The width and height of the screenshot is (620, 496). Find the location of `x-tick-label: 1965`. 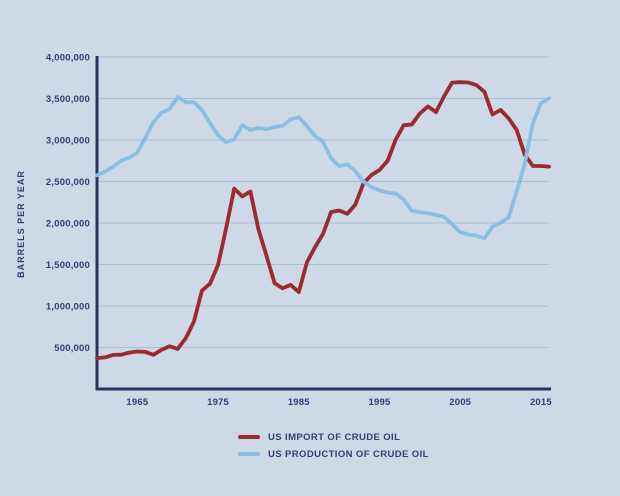

x-tick-label: 1965 is located at coordinates (137, 402).